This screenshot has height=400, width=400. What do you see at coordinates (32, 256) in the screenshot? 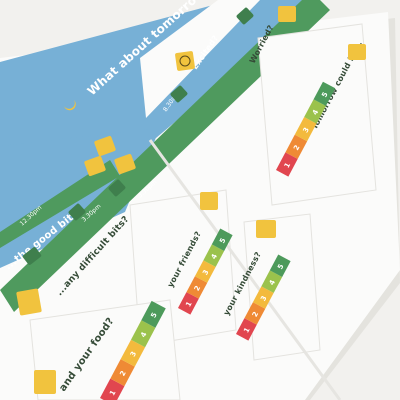
I see `bath-icon` at bounding box center [32, 256].